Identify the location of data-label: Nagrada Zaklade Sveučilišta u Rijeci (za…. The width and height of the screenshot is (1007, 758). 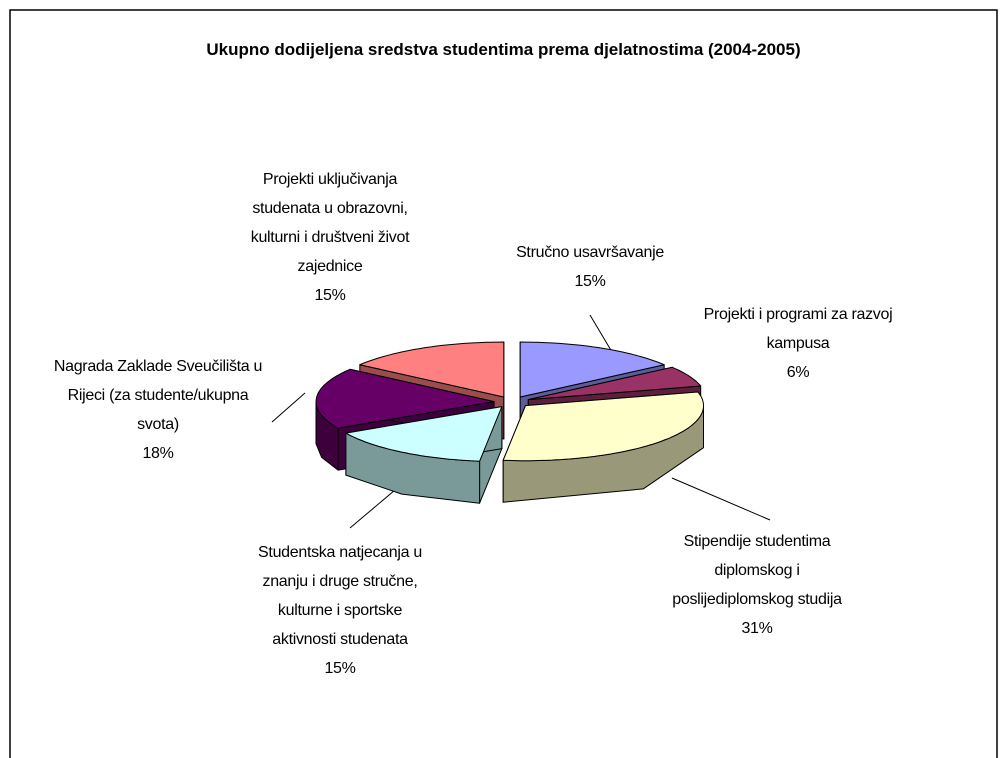
(158, 410).